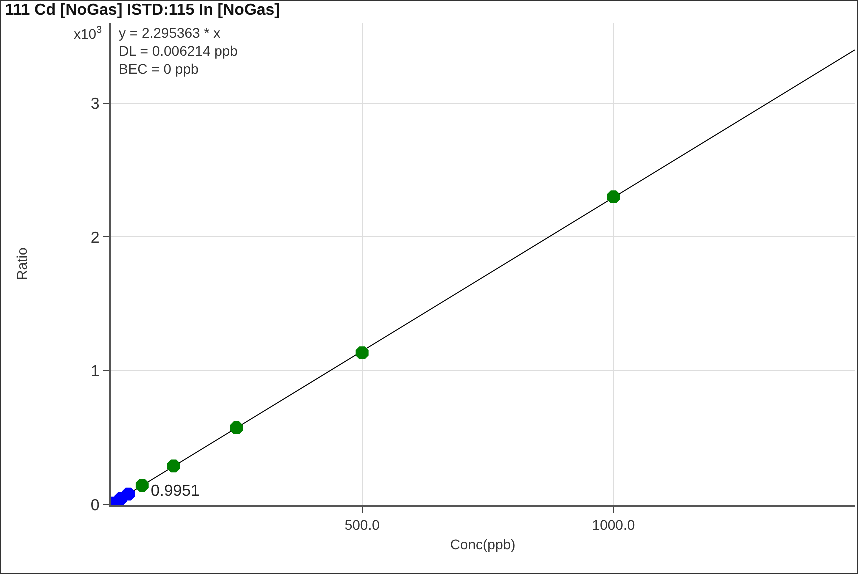  Describe the element at coordinates (95, 372) in the screenshot. I see `y-tick-label: 1` at that location.